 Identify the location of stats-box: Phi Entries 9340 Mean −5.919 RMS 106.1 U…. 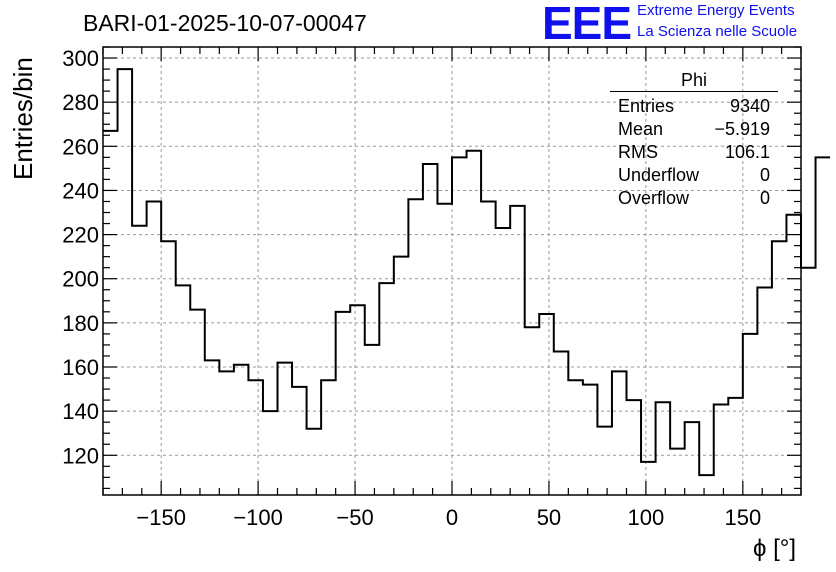
(694, 140).